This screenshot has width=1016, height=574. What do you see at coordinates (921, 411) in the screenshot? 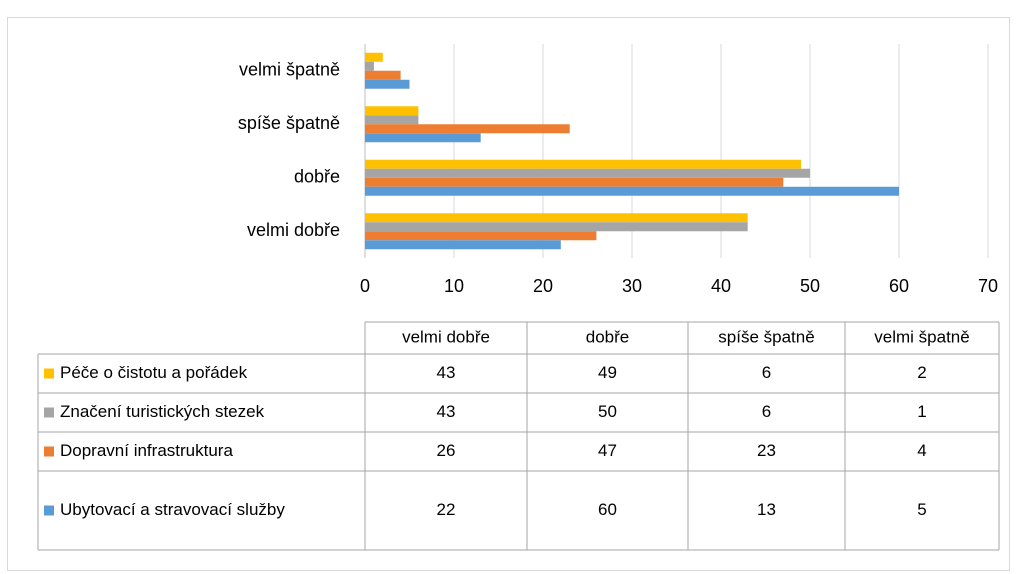
I see `table-value: 1` at bounding box center [921, 411].